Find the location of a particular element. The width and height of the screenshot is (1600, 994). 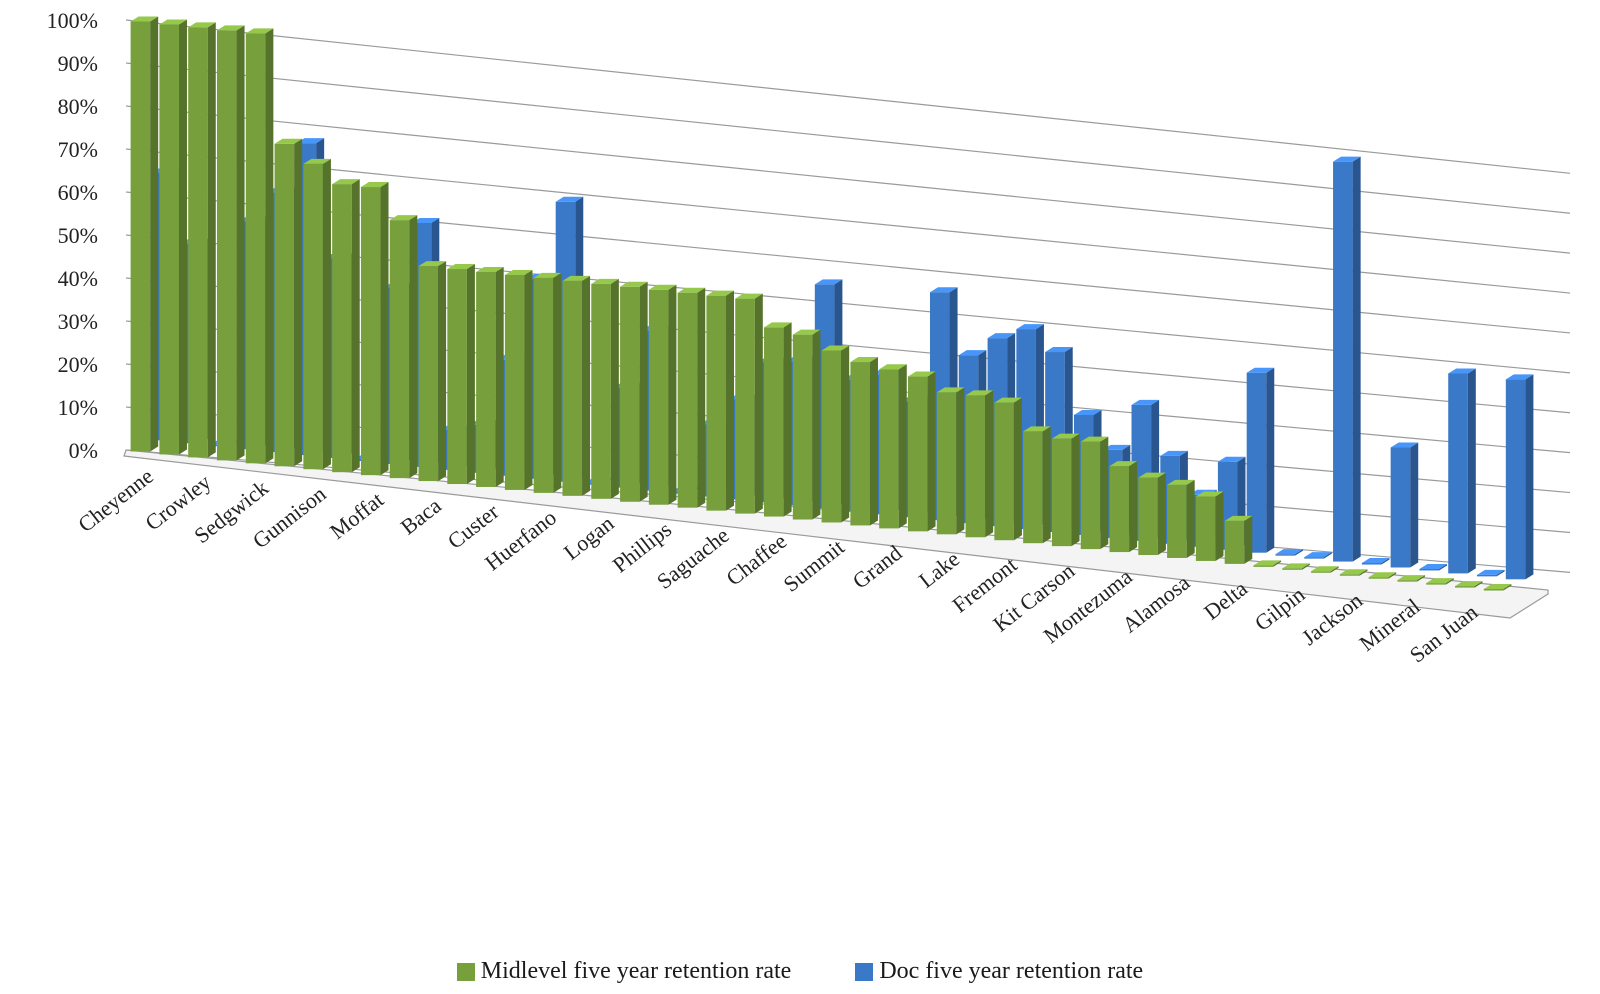

x-tick-label: Summit is located at coordinates (814, 565).